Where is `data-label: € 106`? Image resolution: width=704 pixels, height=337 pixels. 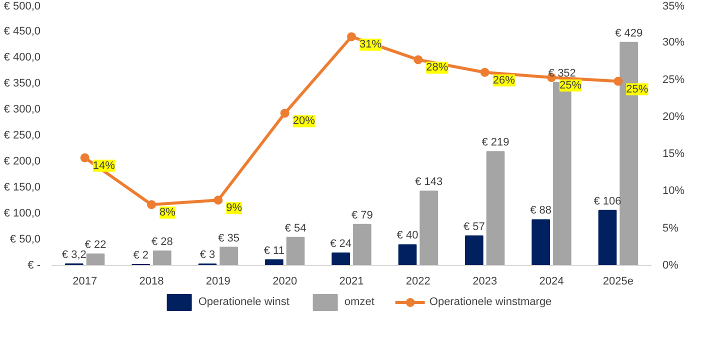
data-label: € 106 is located at coordinates (608, 201).